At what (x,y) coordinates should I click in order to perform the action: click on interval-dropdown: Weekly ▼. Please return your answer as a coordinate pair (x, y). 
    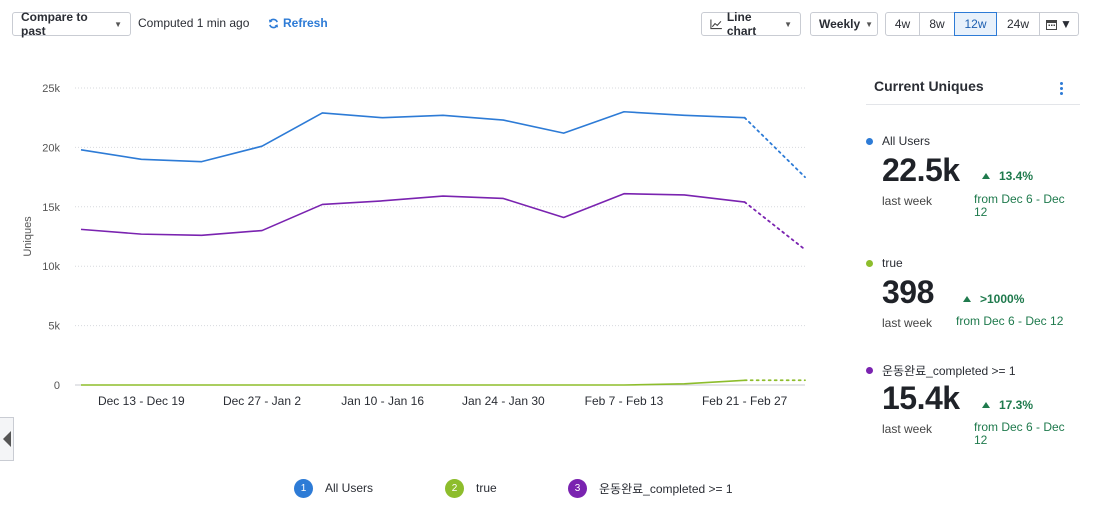
    Looking at the image, I should click on (844, 24).